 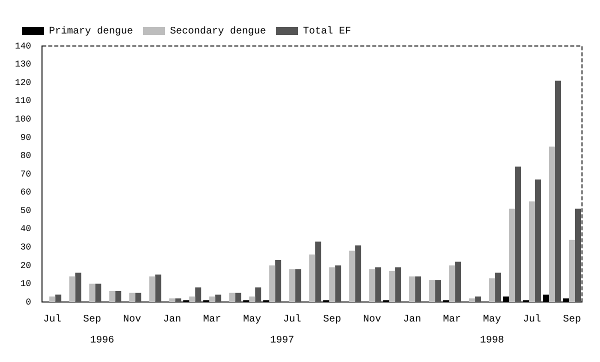 What do you see at coordinates (26, 211) in the screenshot?
I see `y-tick-label: 50` at bounding box center [26, 211].